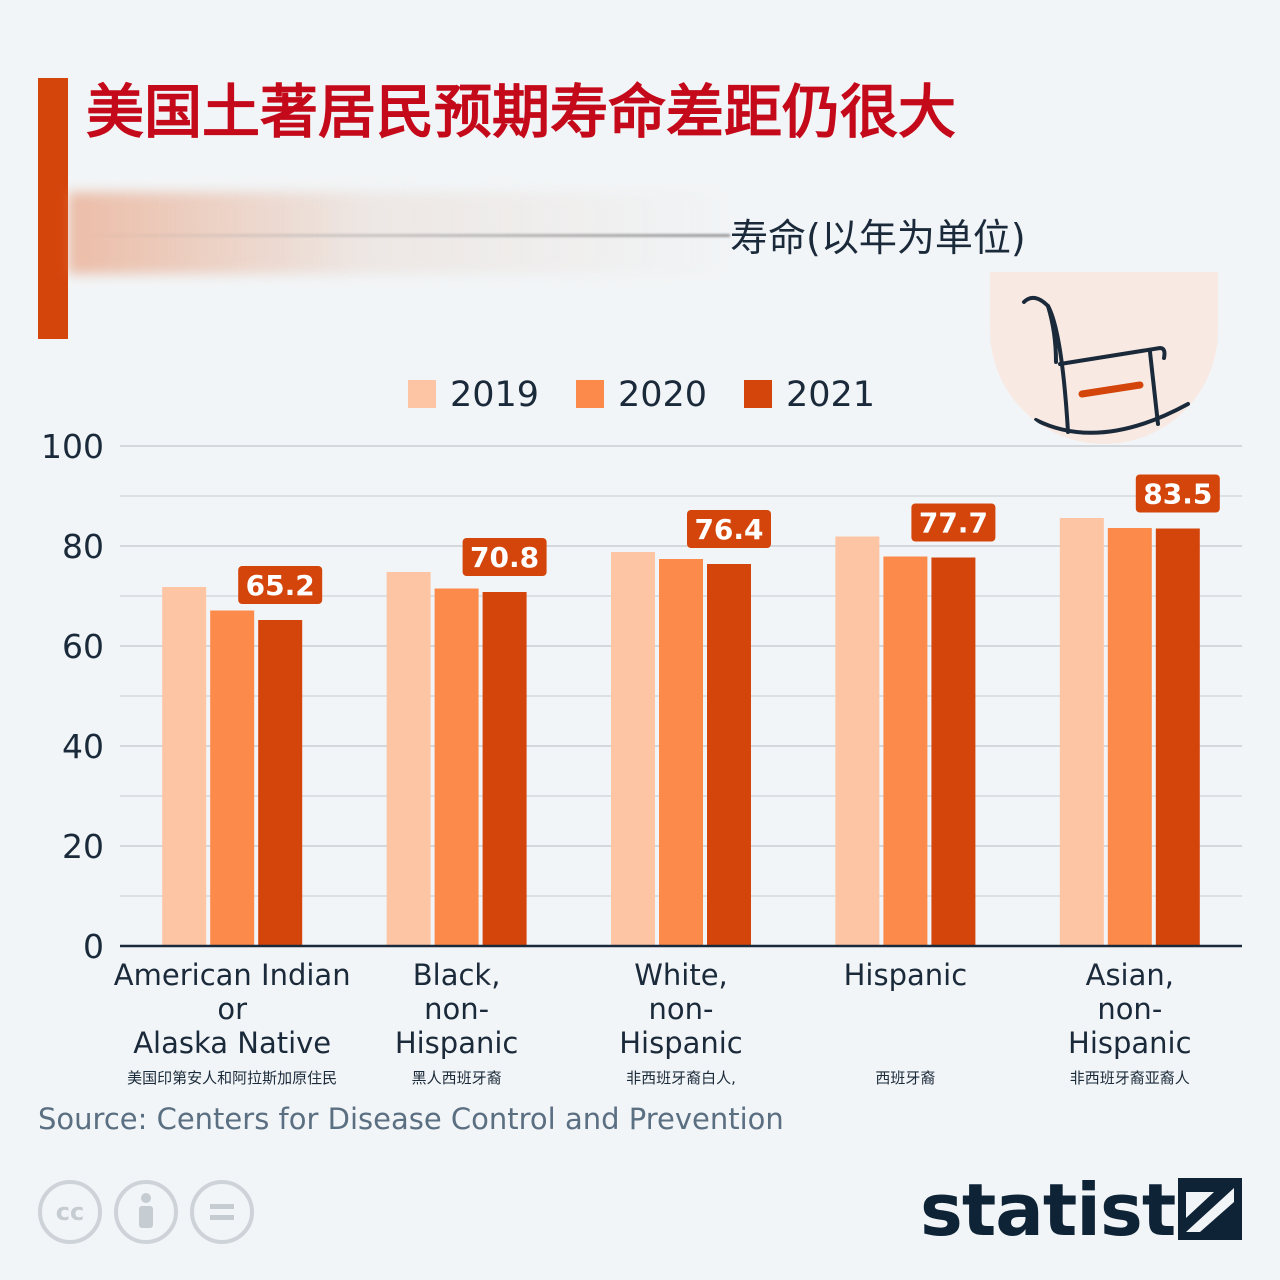 Image resolution: width=1280 pixels, height=1280 pixels. Describe the element at coordinates (681, 1009) in the screenshot. I see `x-category-label: White, non- Hispanic` at that location.